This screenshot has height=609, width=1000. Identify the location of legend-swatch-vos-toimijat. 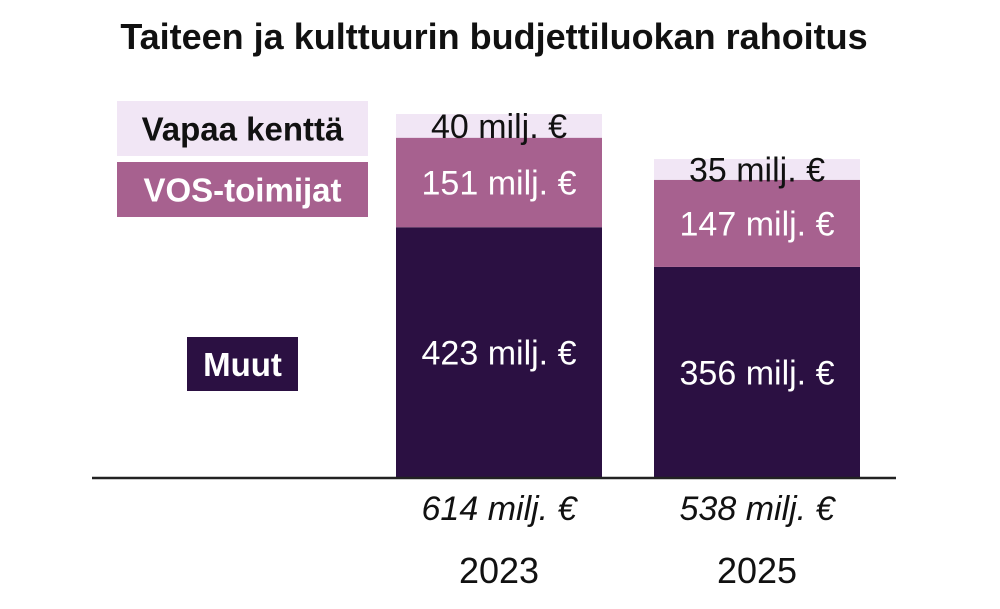
(242, 189).